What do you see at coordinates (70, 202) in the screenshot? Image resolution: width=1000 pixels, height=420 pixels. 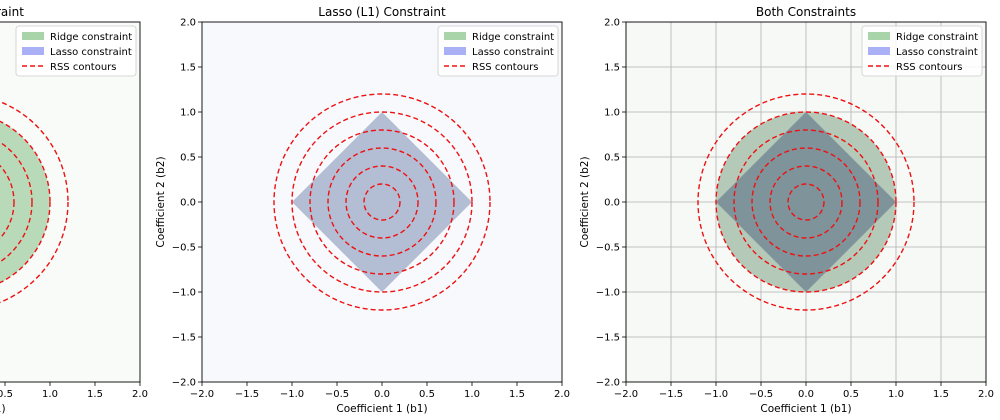 I see `axes-frame` at bounding box center [70, 202].